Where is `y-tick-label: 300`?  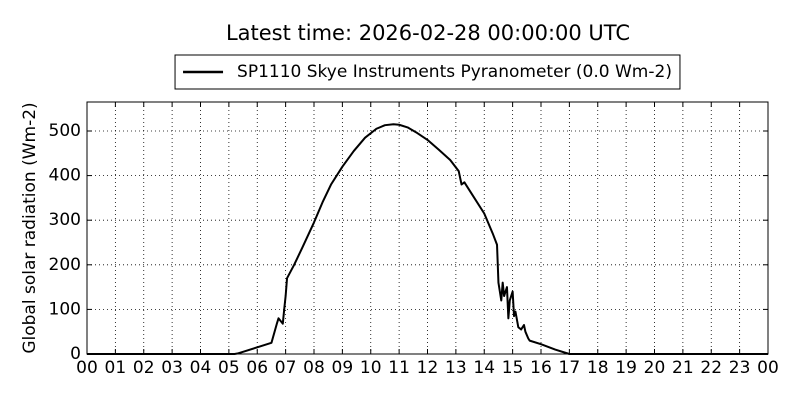 y-tick-label: 300 is located at coordinates (65, 220).